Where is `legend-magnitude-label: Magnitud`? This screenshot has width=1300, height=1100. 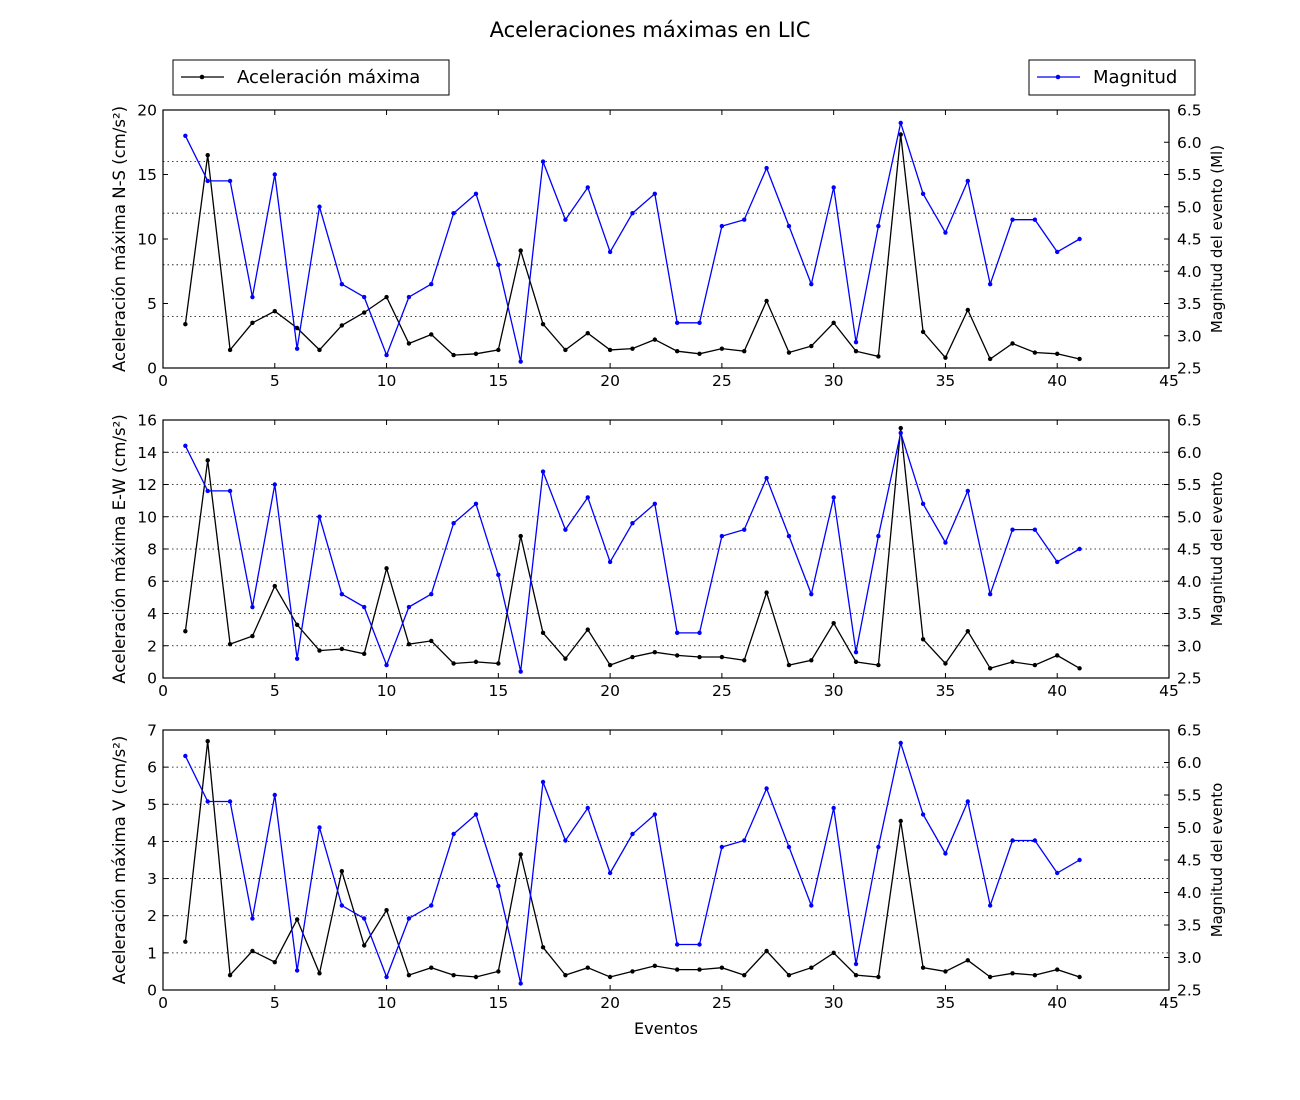
legend-magnitude-label: Magnitud is located at coordinates (1135, 77).